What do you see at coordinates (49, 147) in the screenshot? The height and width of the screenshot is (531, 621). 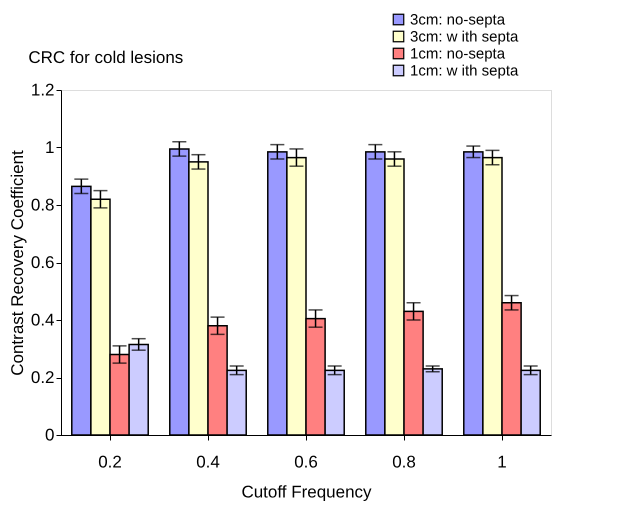 I see `y-tick-label: 1` at bounding box center [49, 147].